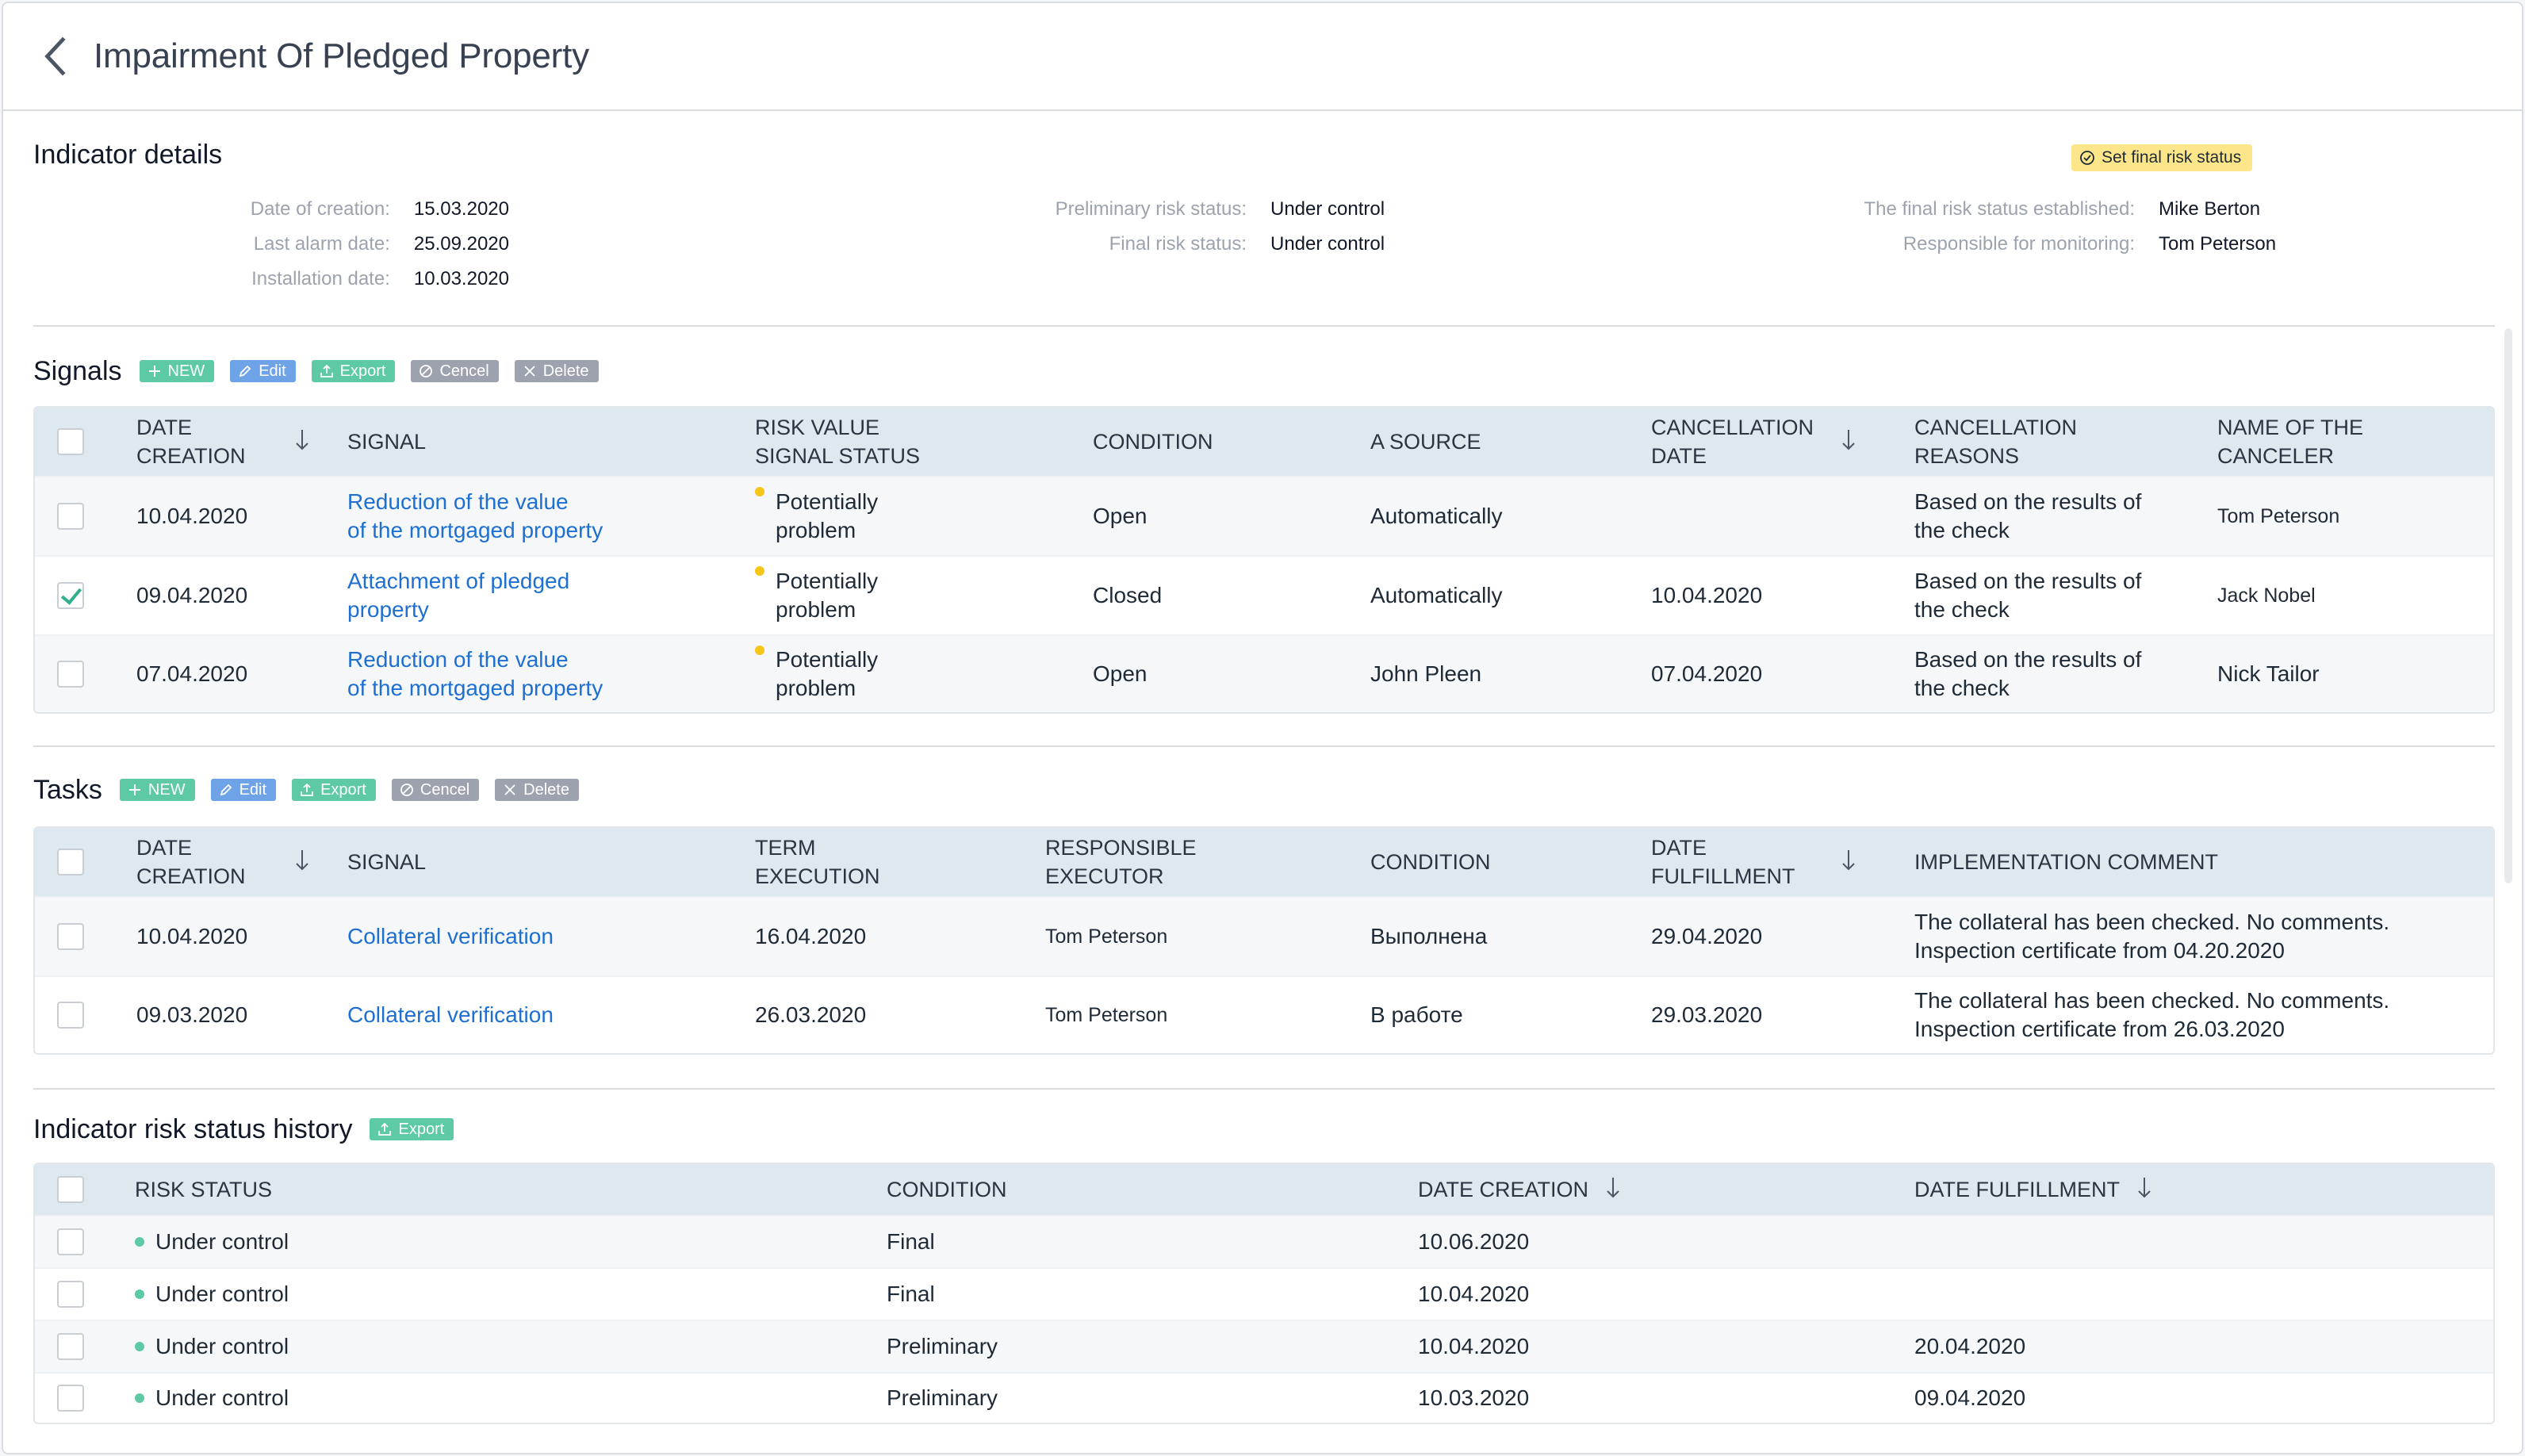 The height and width of the screenshot is (1456, 2525). I want to click on back-button, so click(59, 56).